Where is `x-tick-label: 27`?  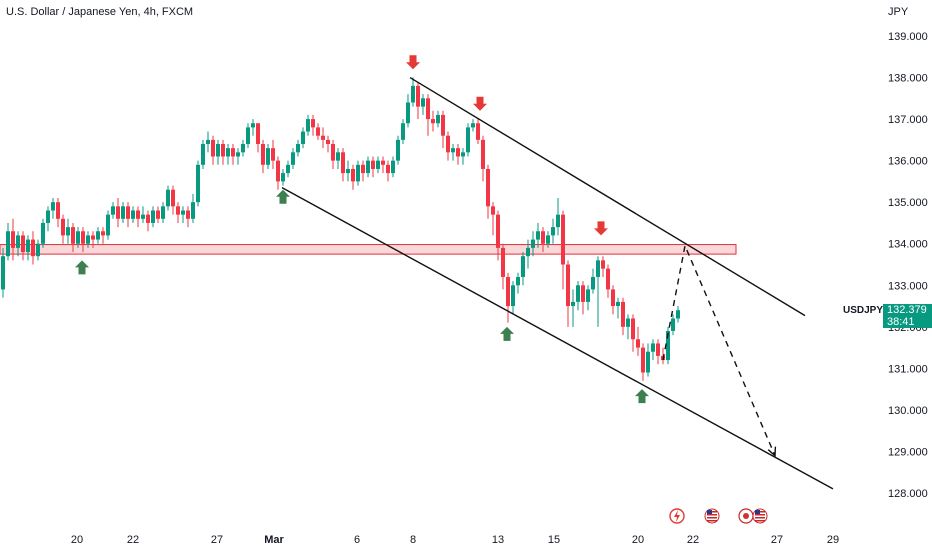
x-tick-label: 27 is located at coordinates (217, 540).